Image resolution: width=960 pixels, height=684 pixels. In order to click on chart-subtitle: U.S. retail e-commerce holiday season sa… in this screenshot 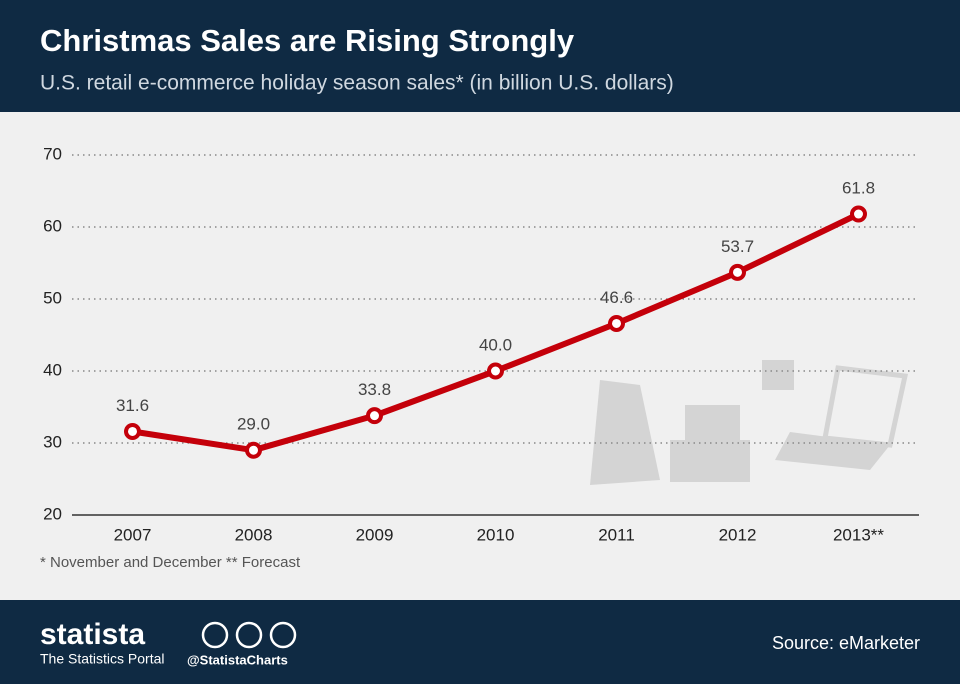, I will do `click(357, 83)`.